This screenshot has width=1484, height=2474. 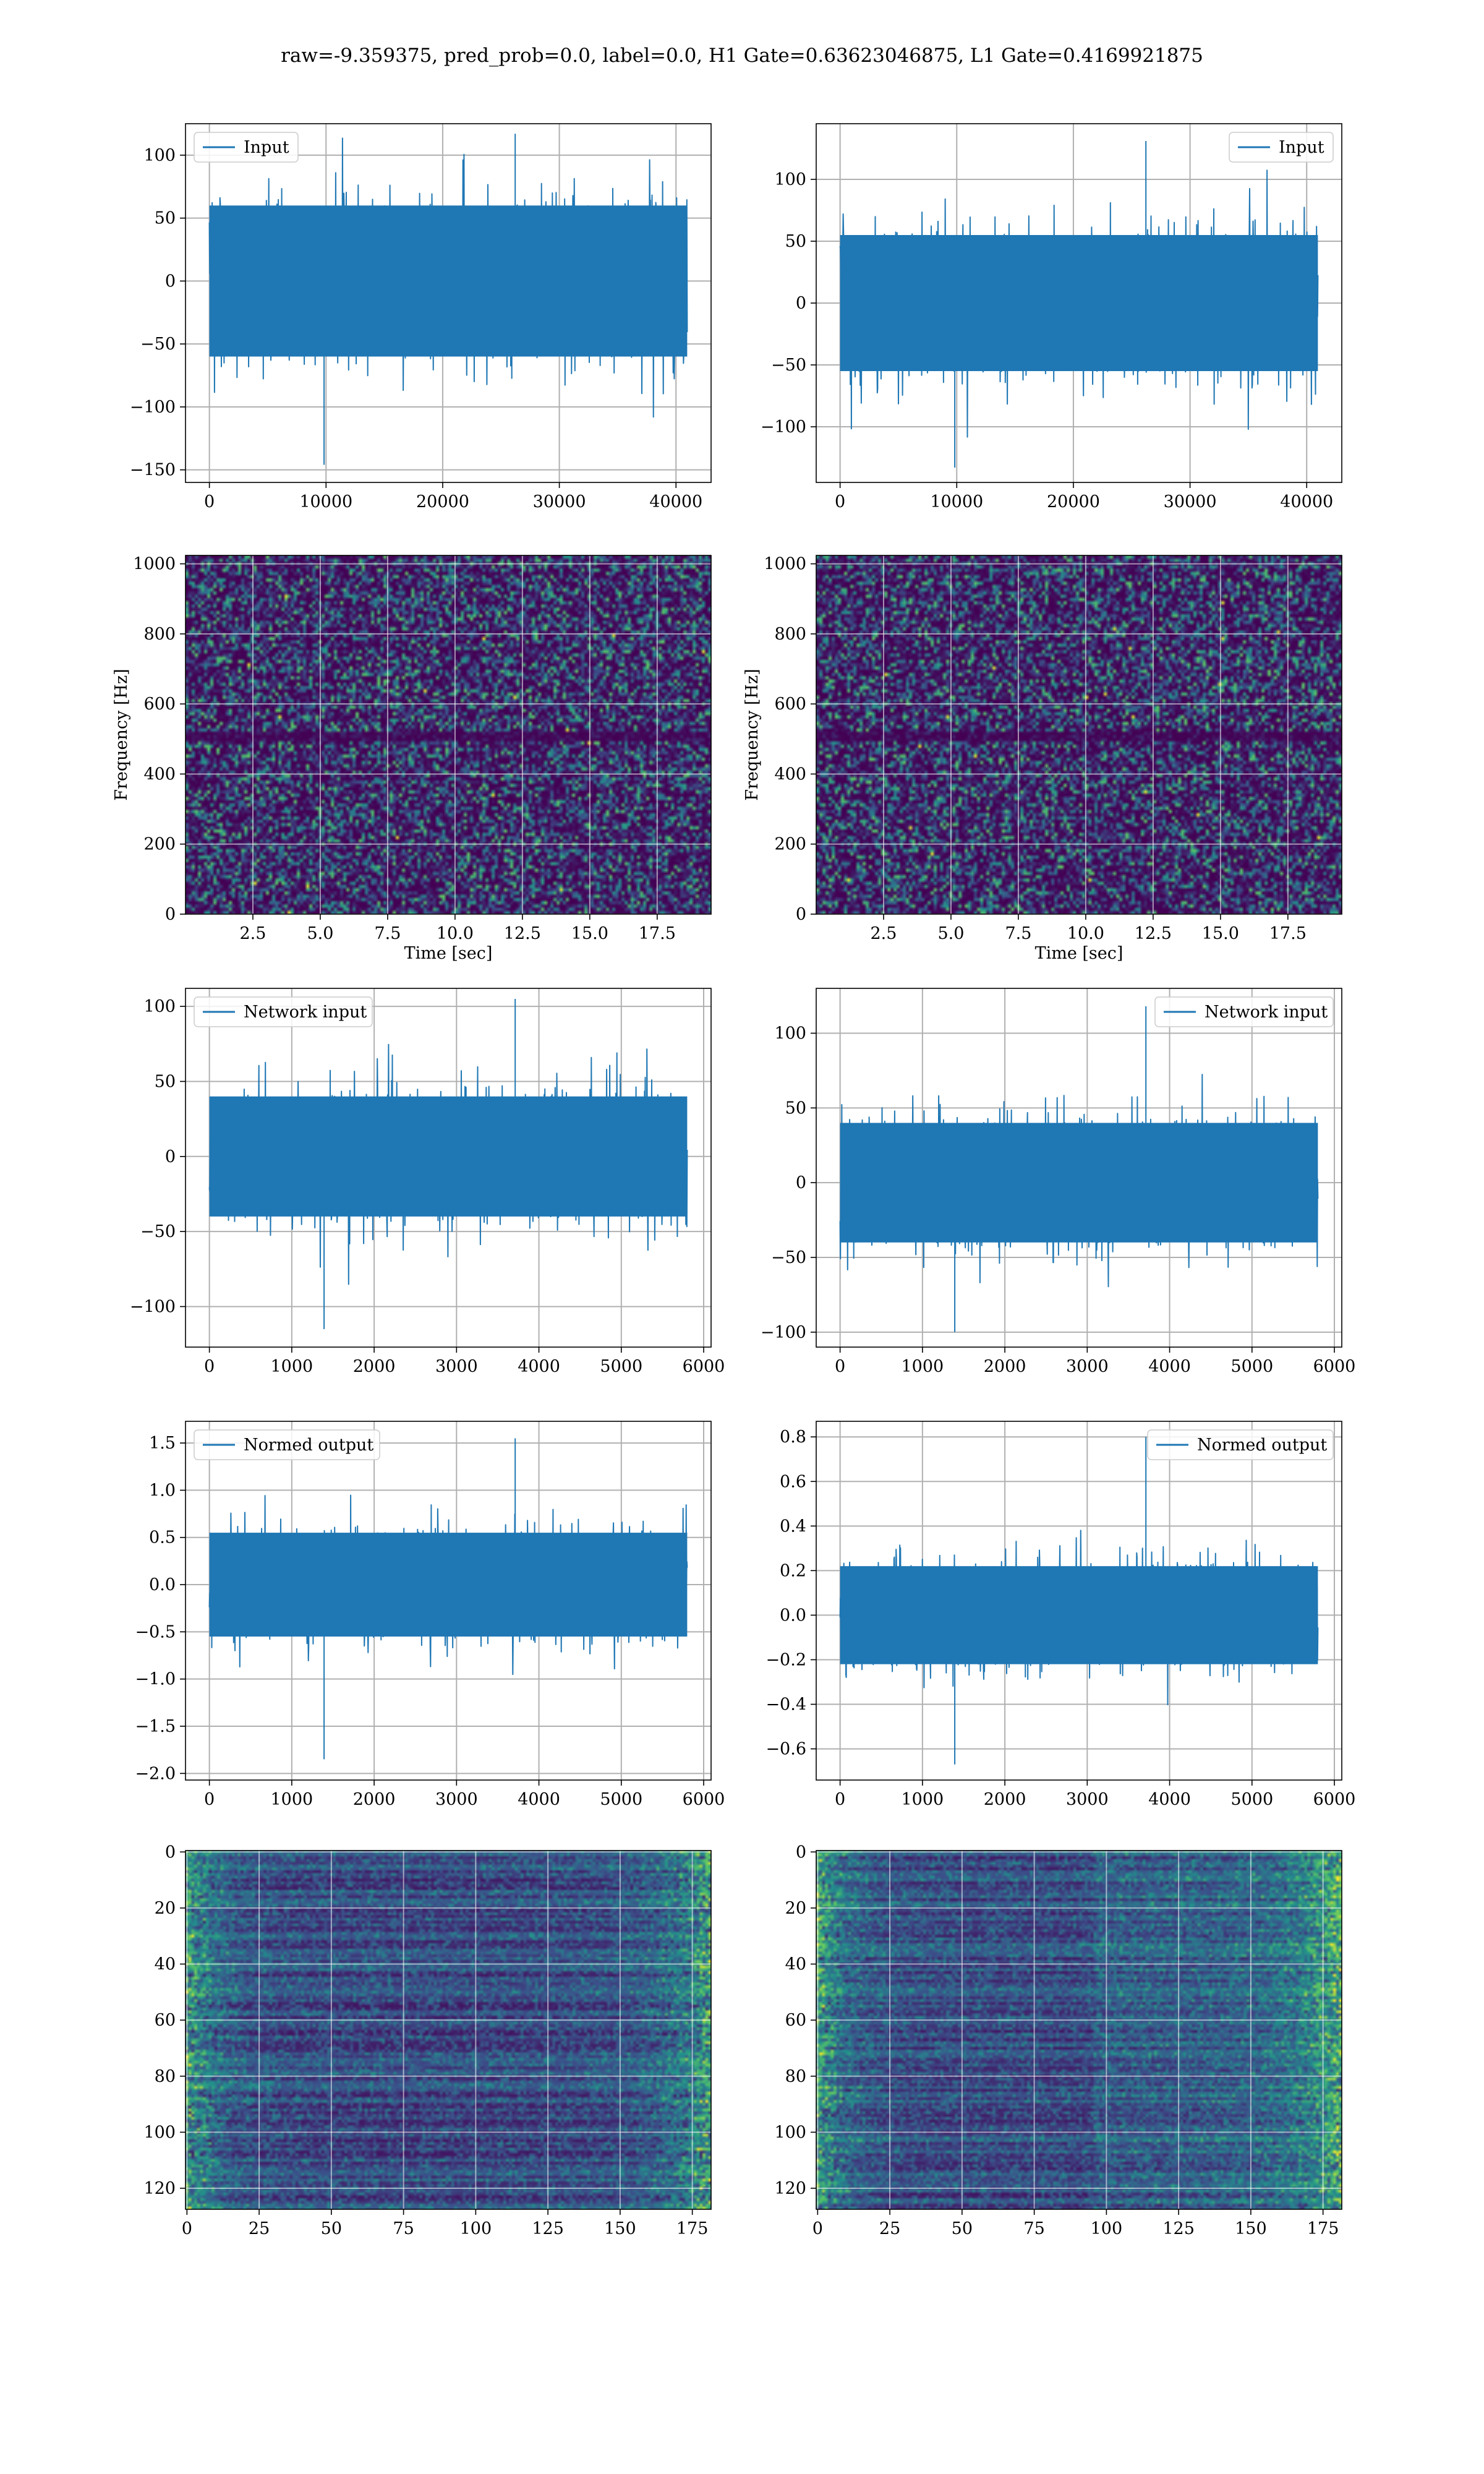 What do you see at coordinates (159, 844) in the screenshot?
I see `y-tick-label: 200` at bounding box center [159, 844].